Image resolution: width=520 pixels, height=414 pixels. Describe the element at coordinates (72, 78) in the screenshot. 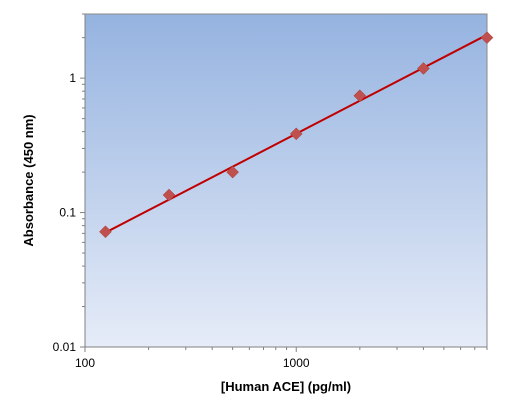

I see `y-tick-label: 1` at that location.